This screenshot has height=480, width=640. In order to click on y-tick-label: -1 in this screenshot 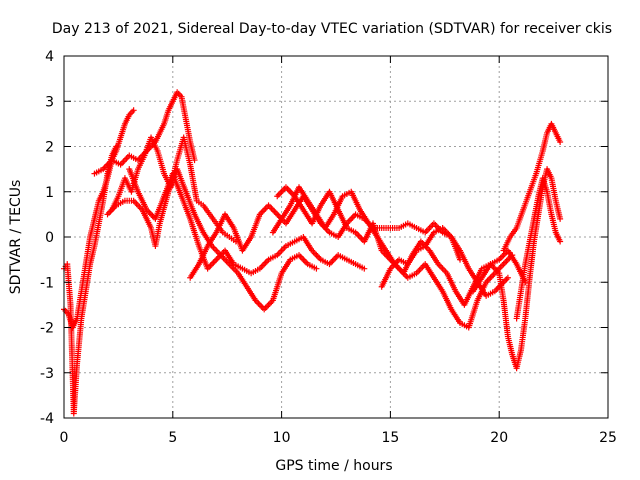, I will do `click(47, 283)`.